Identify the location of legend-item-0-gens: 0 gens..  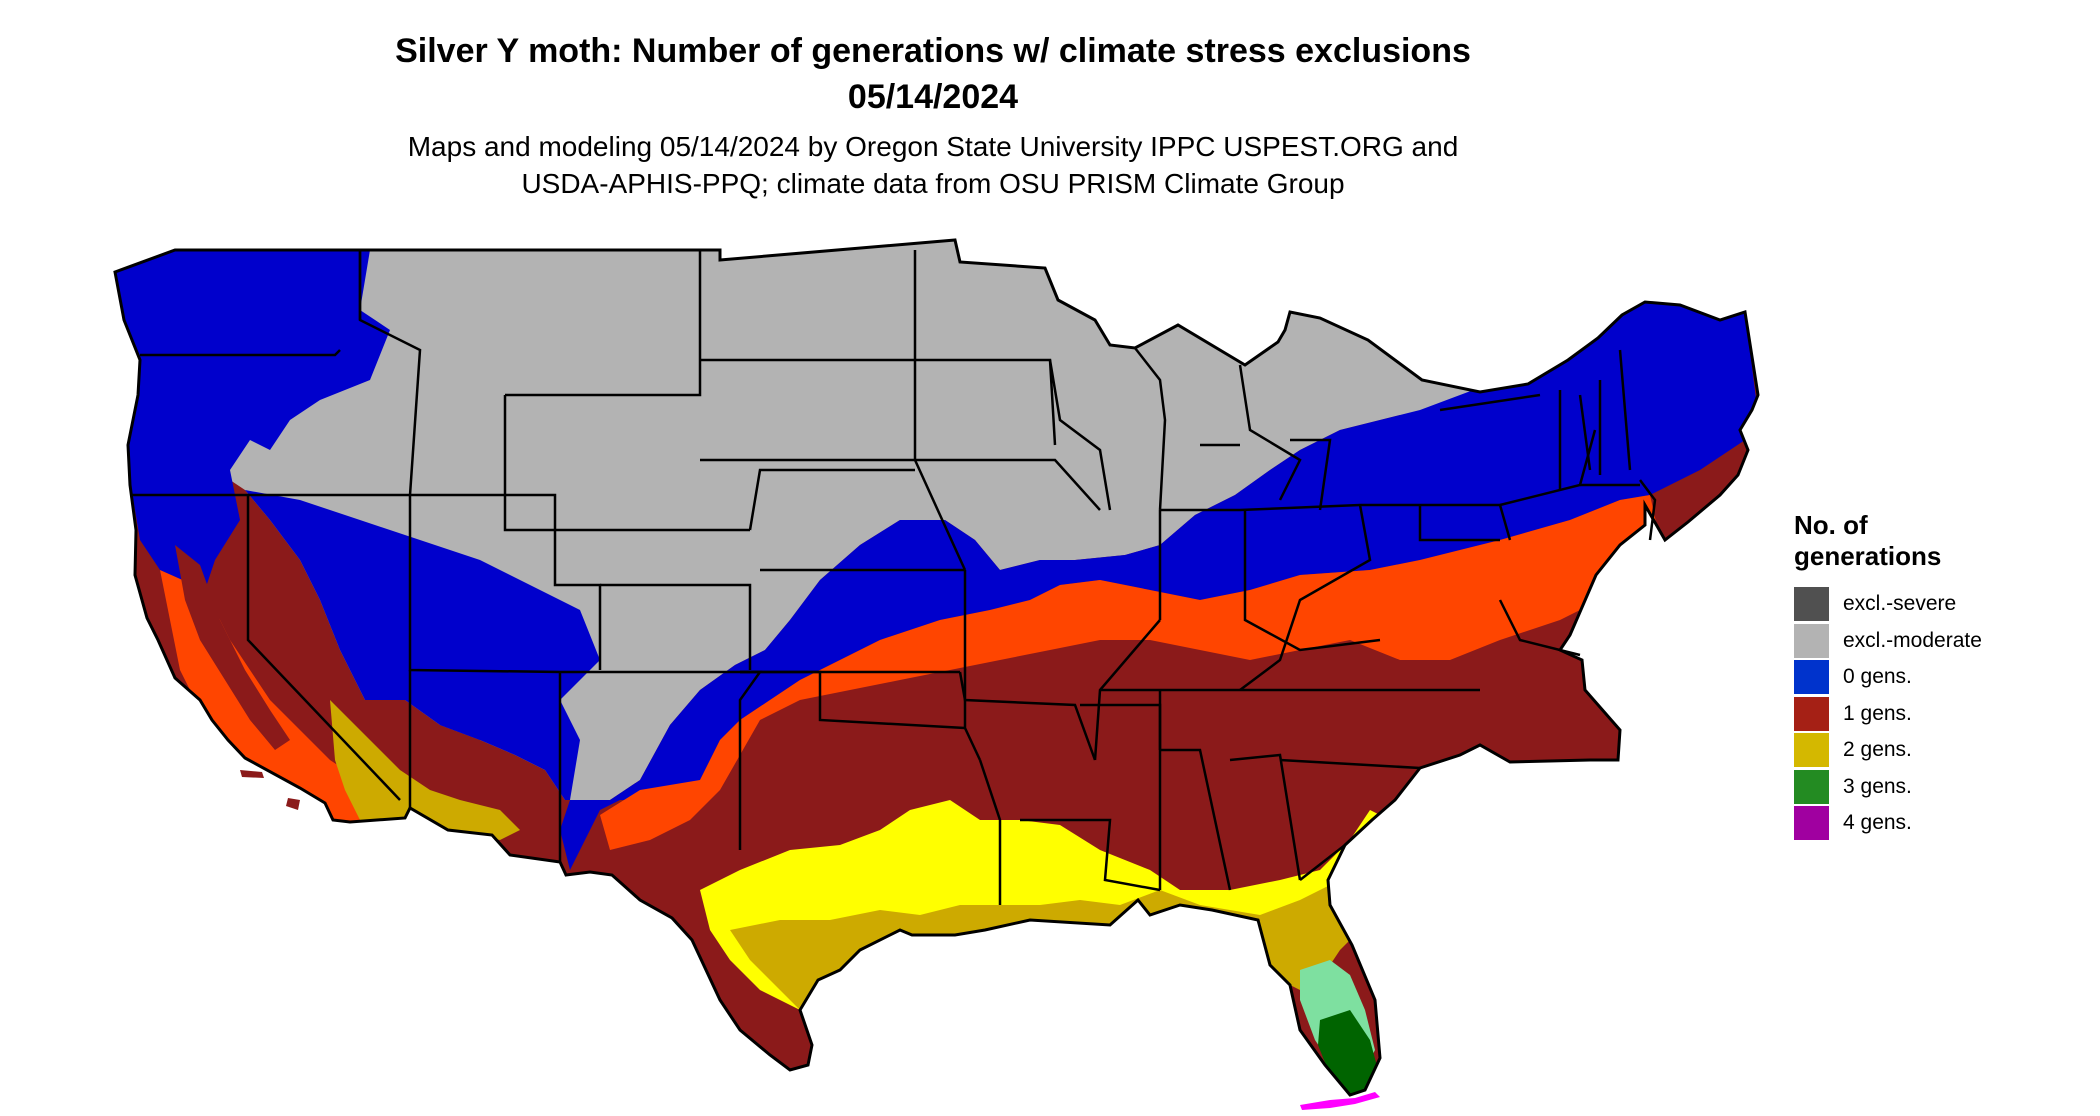
(1939, 677).